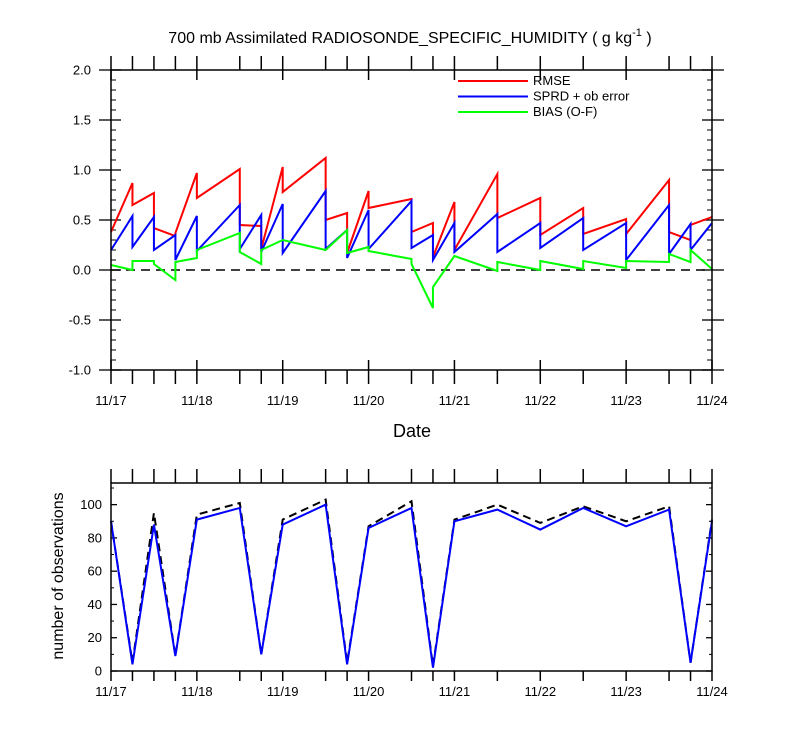 The width and height of the screenshot is (800, 750). Describe the element at coordinates (95, 604) in the screenshot. I see `y-tick-label: 40` at that location.